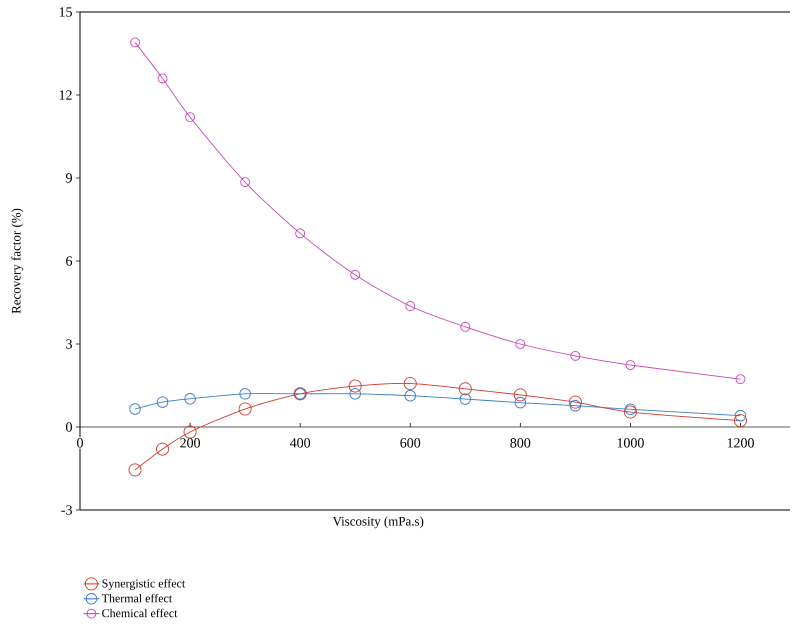  What do you see at coordinates (17, 261) in the screenshot?
I see `y-axis-title: Recovery factor (%)` at bounding box center [17, 261].